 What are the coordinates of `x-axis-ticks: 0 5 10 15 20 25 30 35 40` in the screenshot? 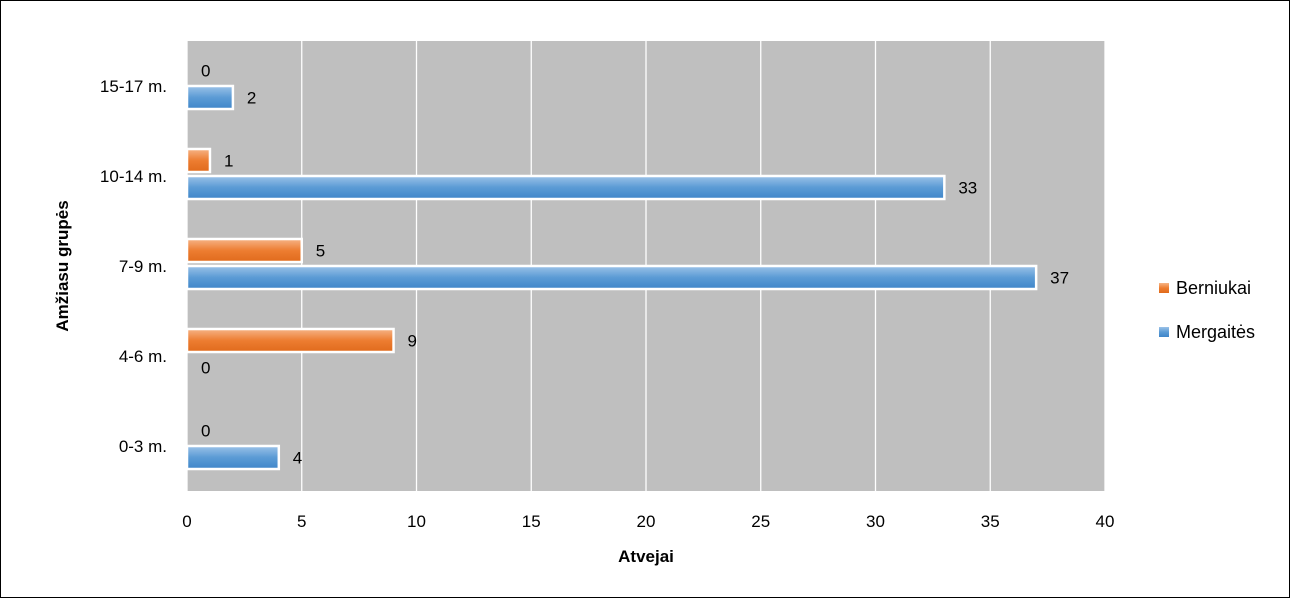 It's located at (648, 521).